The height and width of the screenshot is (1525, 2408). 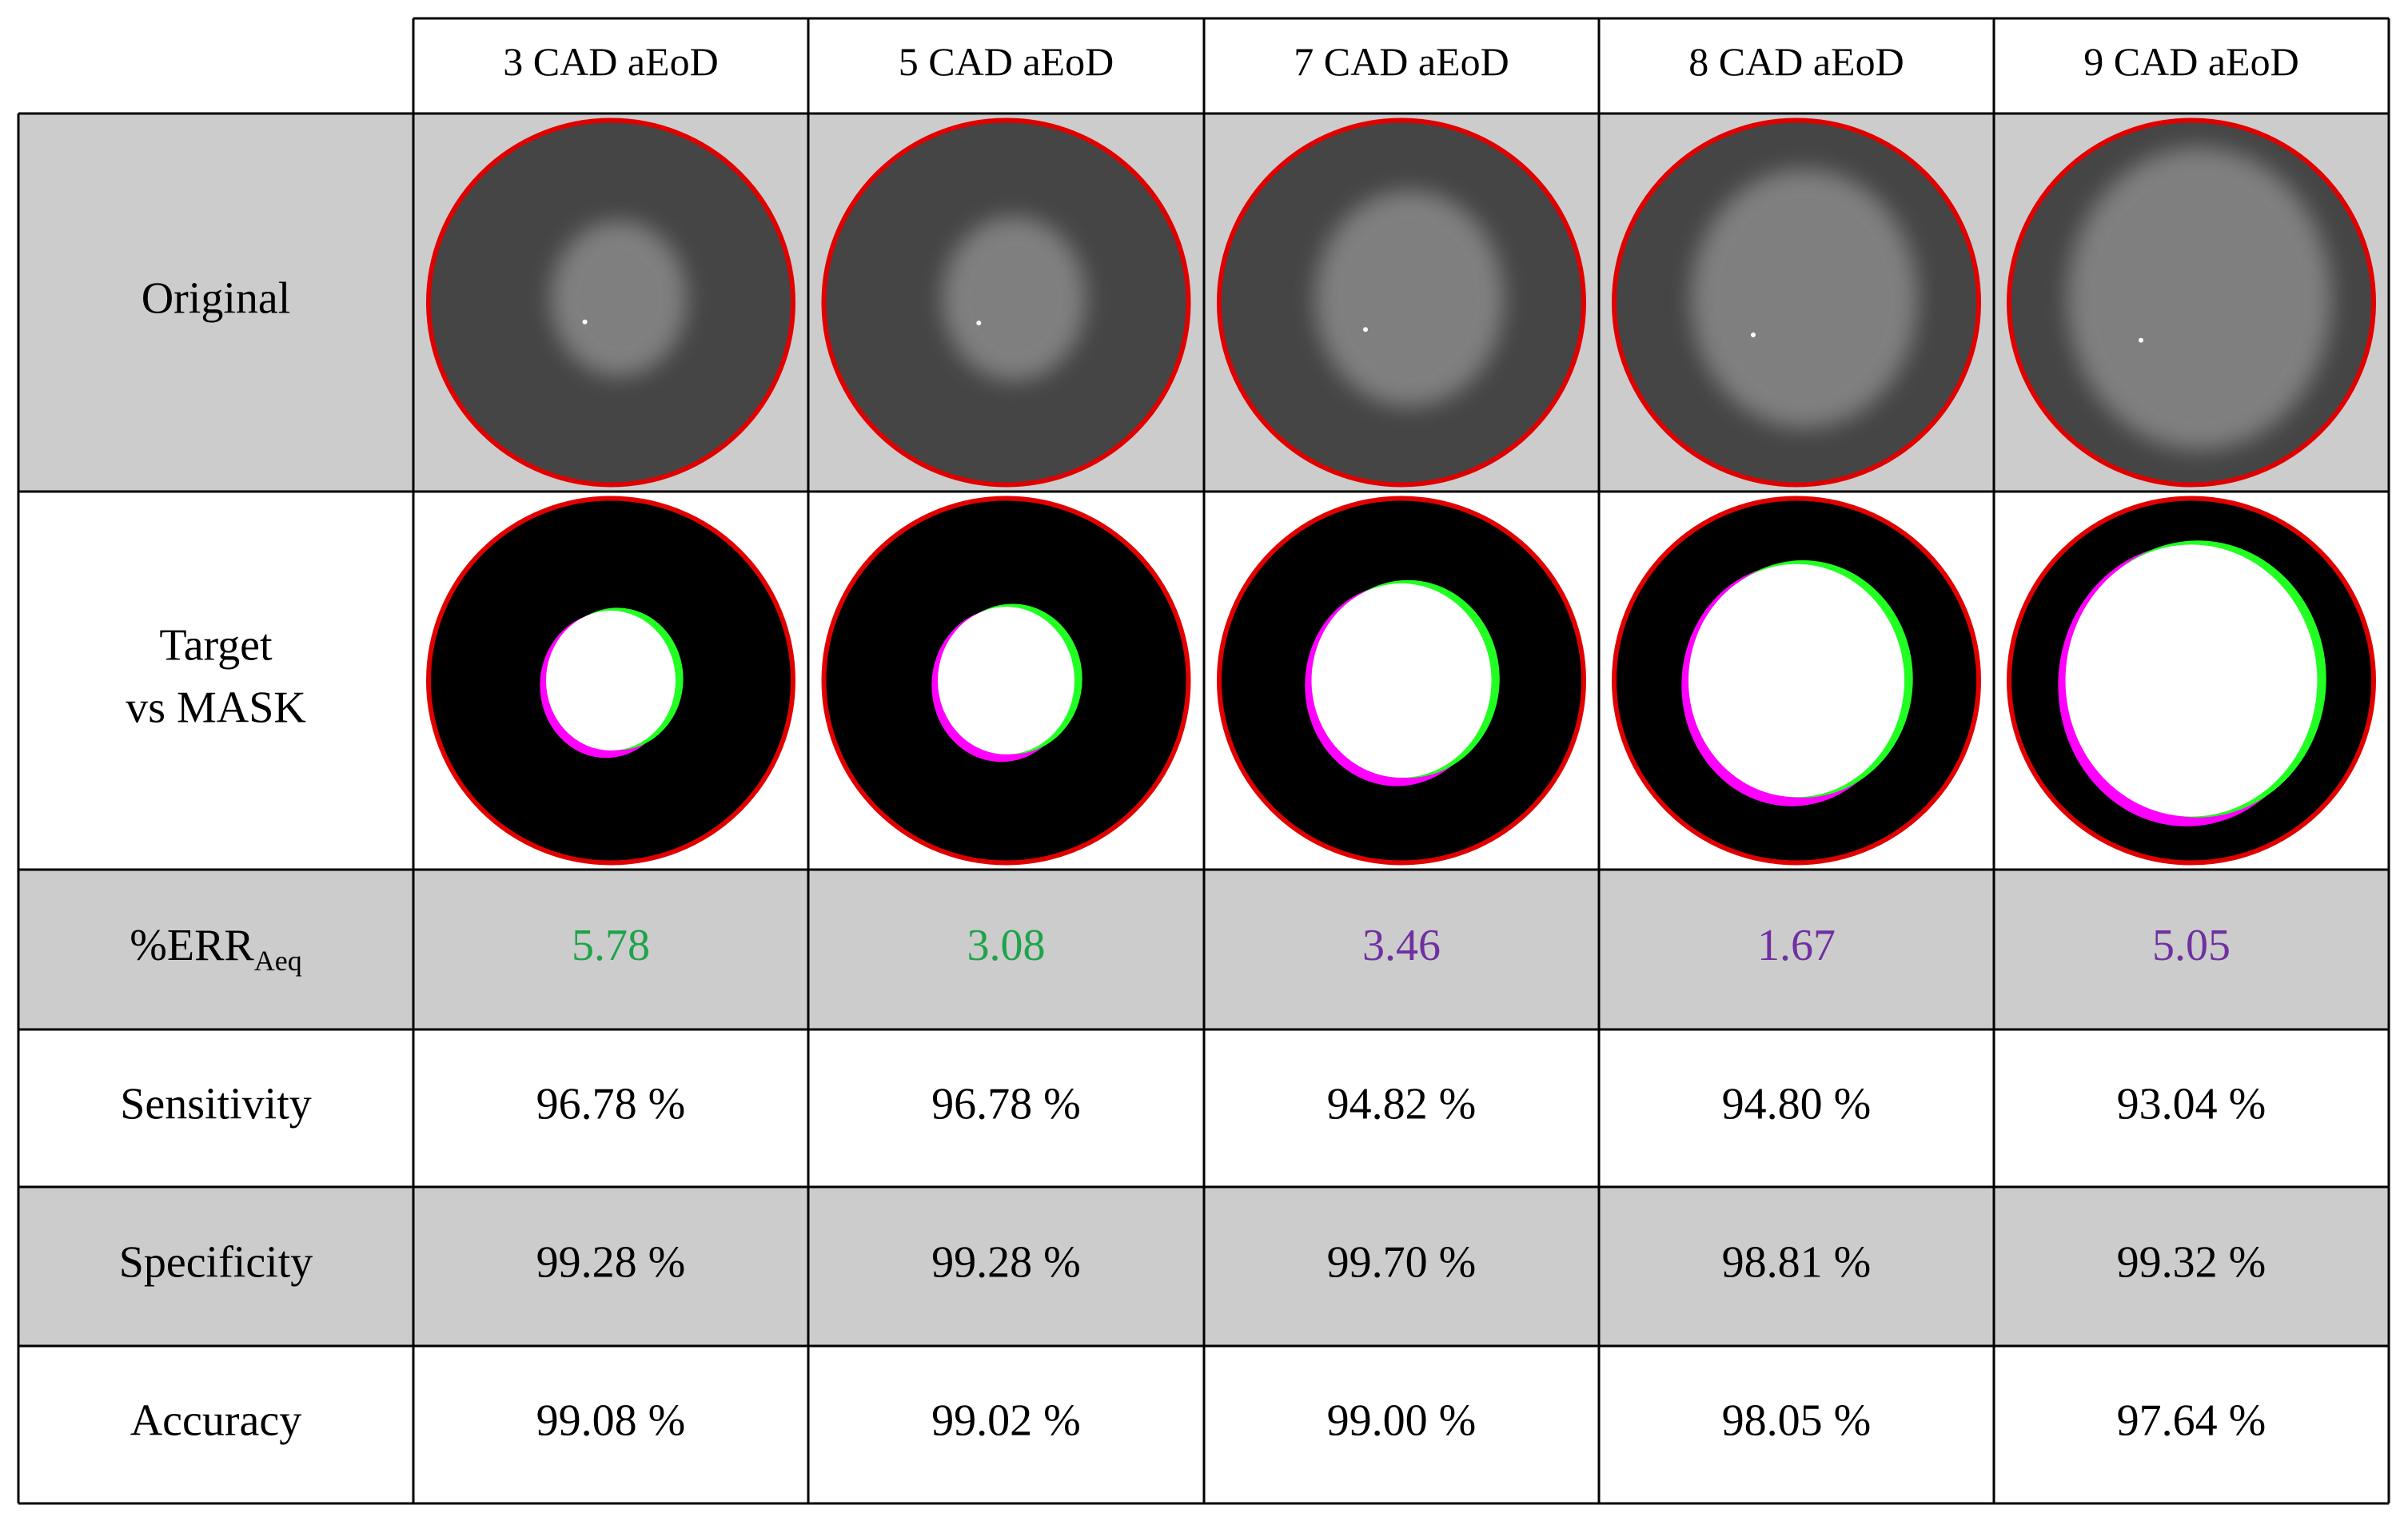 I want to click on metric-value: 98.81 %, so click(x=1797, y=1262).